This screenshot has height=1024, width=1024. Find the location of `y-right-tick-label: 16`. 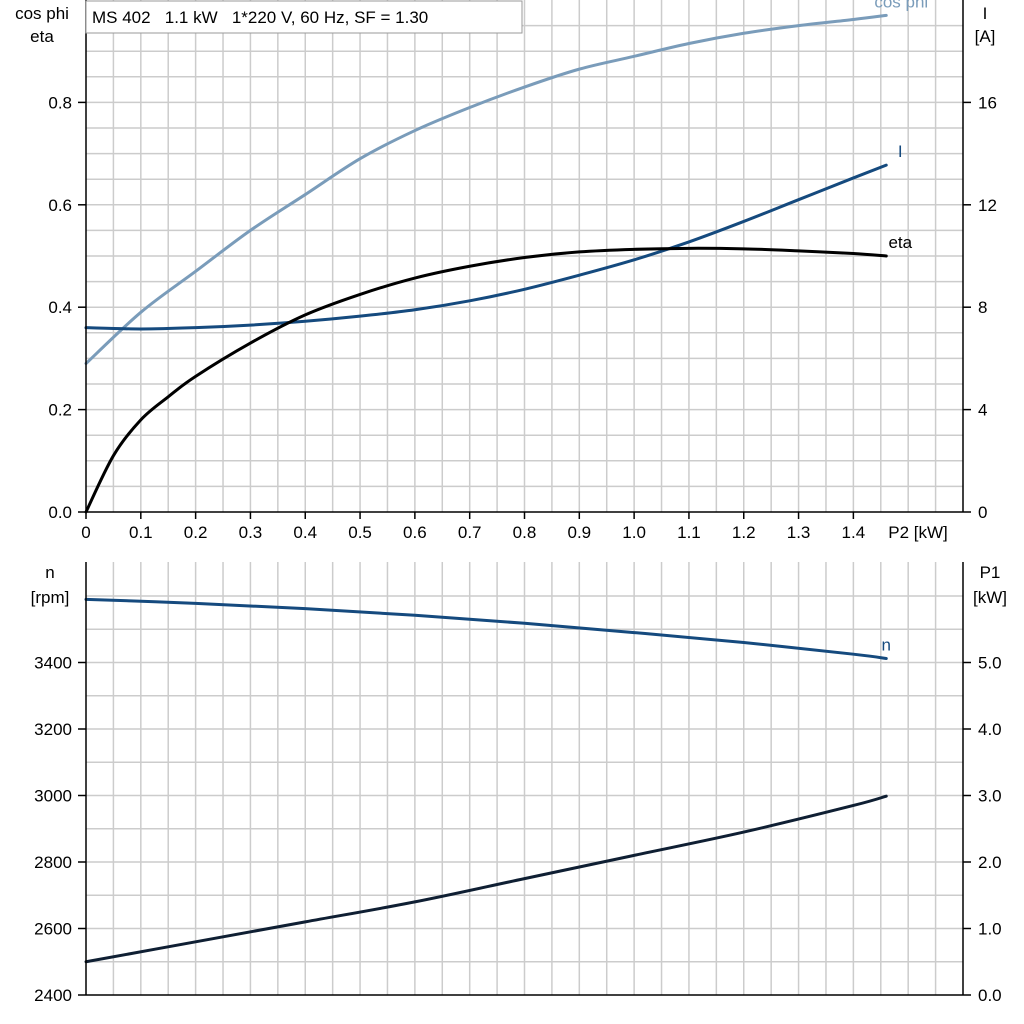

y-right-tick-label: 16 is located at coordinates (987, 102).